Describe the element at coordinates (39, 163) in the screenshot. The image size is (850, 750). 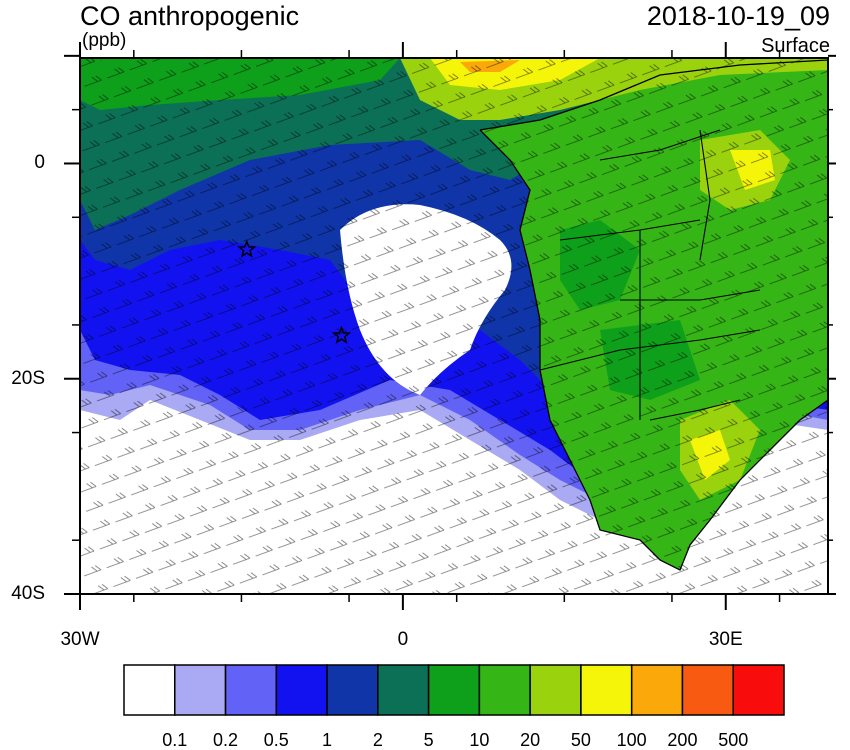
I see `lat-label: 0` at that location.